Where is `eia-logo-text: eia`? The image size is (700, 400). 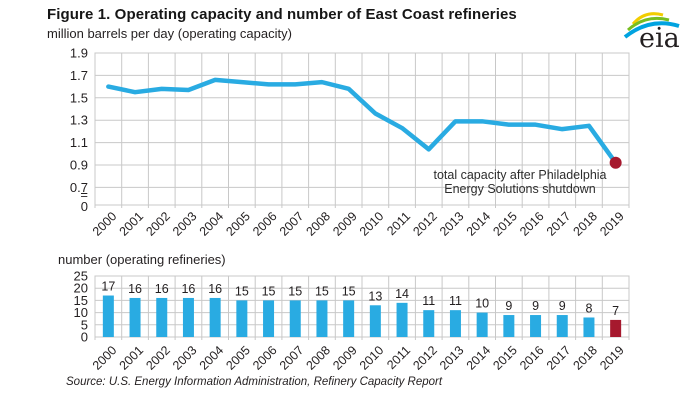 eia-logo-text: eia is located at coordinates (659, 37).